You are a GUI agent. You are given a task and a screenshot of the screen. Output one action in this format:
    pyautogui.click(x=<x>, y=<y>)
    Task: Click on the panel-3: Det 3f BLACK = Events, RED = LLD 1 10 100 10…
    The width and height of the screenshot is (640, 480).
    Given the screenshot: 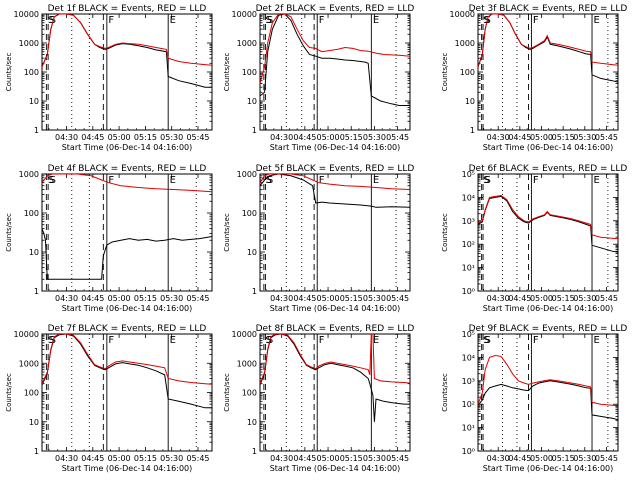 What is the action you would take?
    pyautogui.click(x=534, y=78)
    